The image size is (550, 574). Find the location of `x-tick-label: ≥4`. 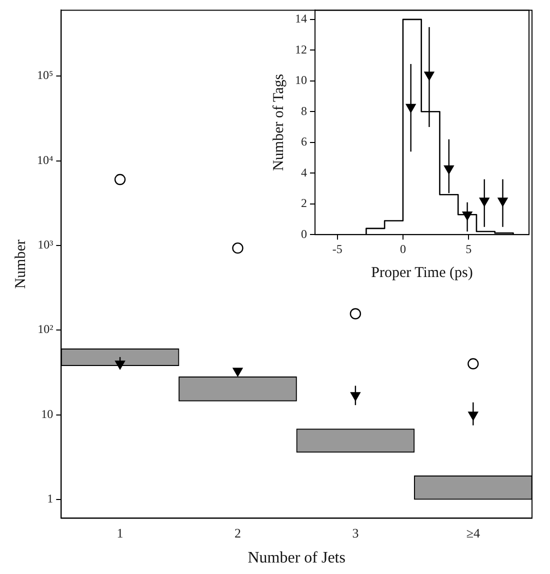

x-tick-label: ≥4 is located at coordinates (473, 532).